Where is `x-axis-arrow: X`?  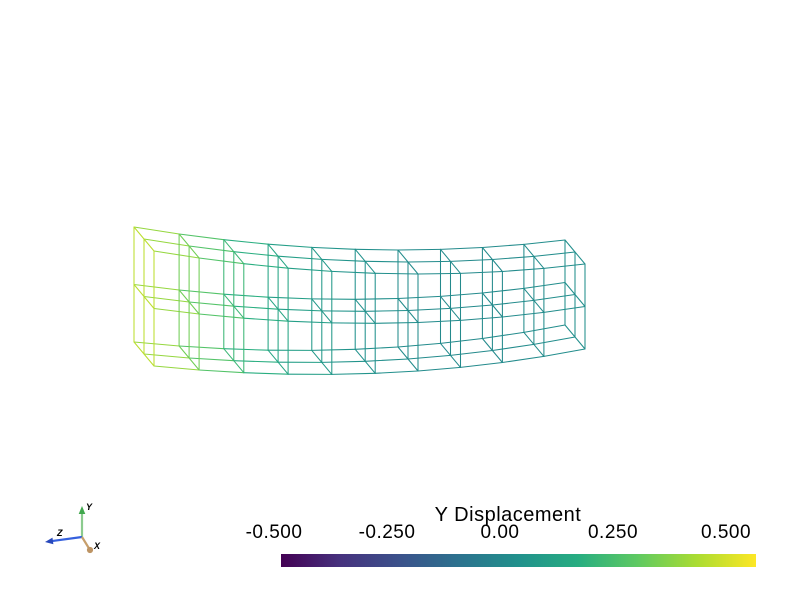
x-axis-arrow: X is located at coordinates (91, 545).